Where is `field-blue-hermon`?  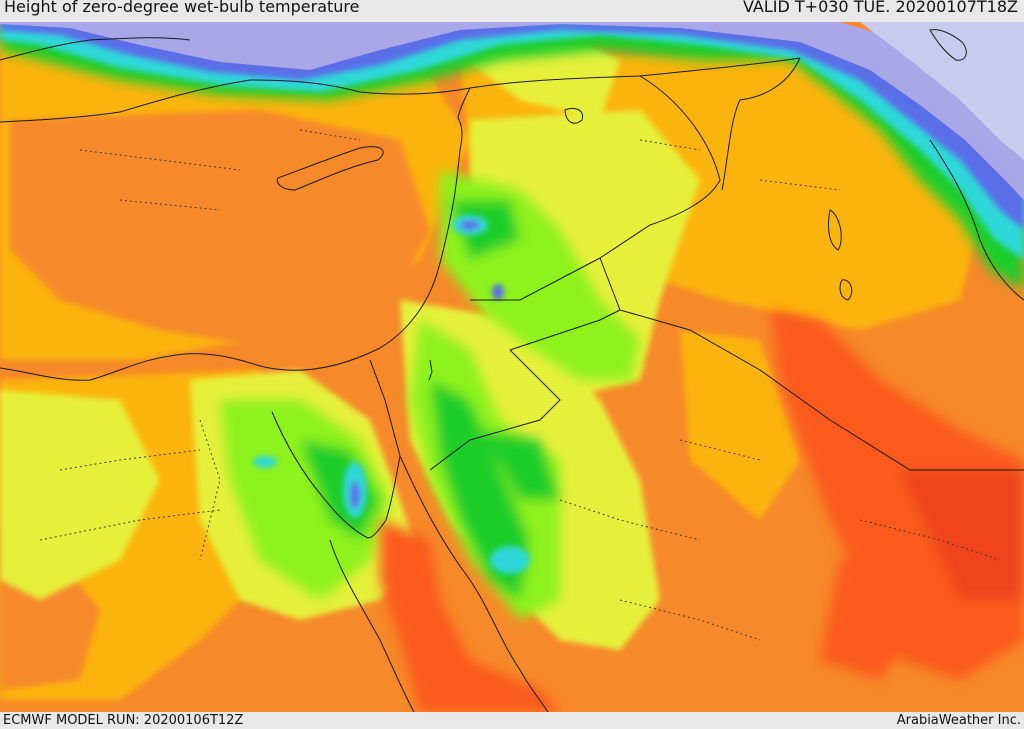
field-blue-hermon is located at coordinates (498, 292).